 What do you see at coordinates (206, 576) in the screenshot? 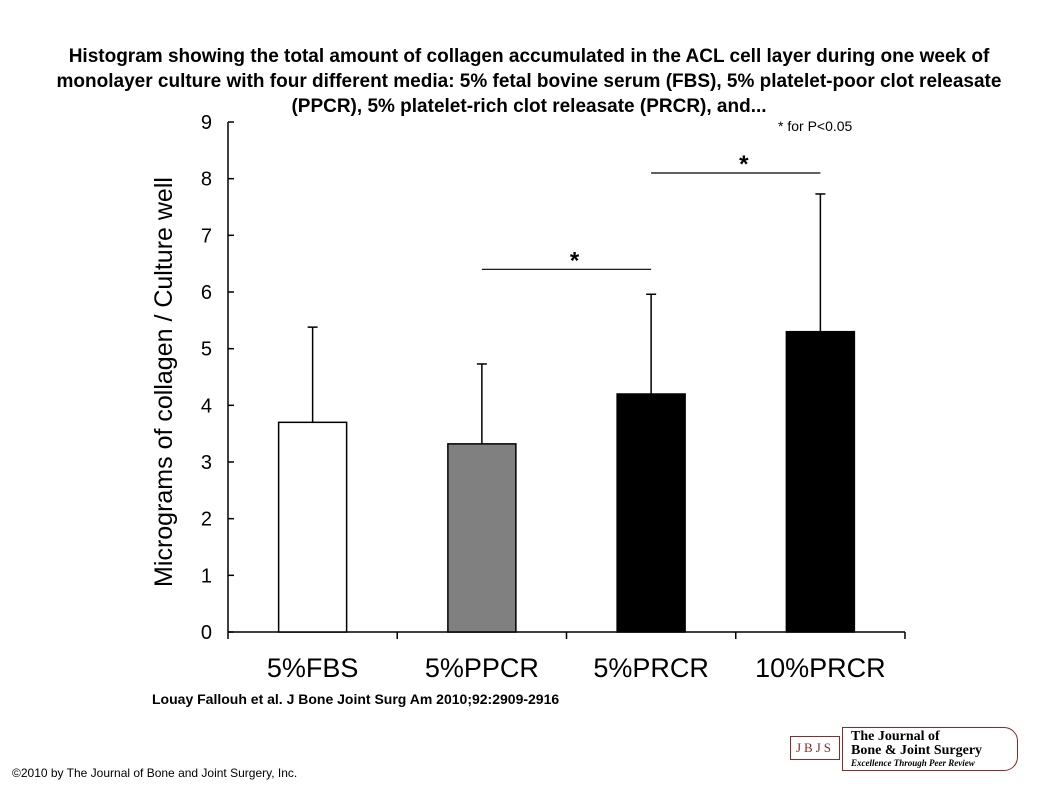
I see `y-tick-label: 1` at bounding box center [206, 576].